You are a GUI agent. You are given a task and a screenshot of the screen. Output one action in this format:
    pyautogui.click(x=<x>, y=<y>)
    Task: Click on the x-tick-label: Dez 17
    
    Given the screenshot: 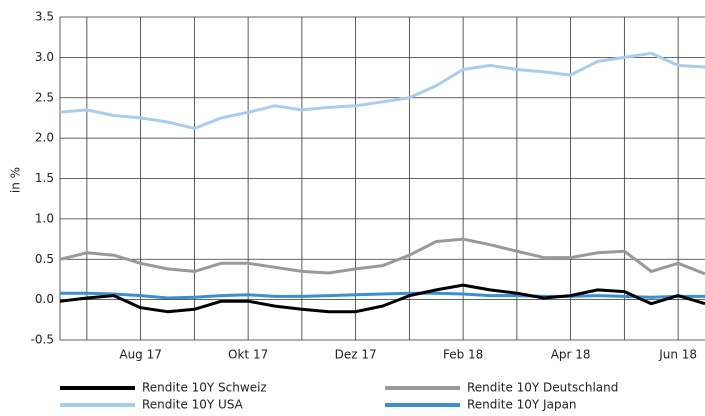 What is the action you would take?
    pyautogui.click(x=356, y=355)
    